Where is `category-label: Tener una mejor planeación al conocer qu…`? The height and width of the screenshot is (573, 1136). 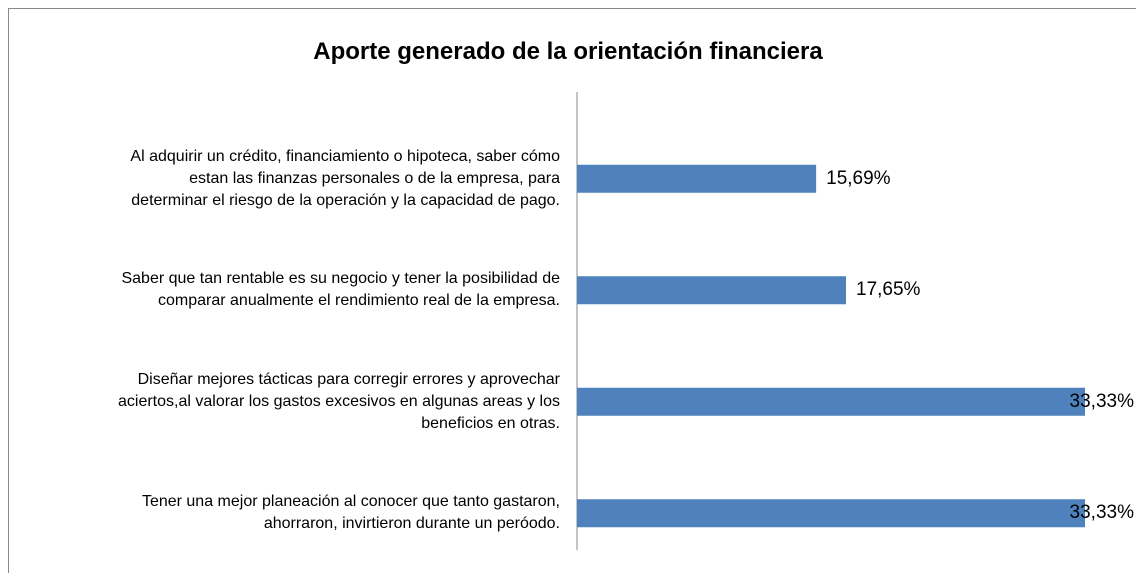
category-label: Tener una mejor planeación al conocer qu… is located at coordinates (350, 513).